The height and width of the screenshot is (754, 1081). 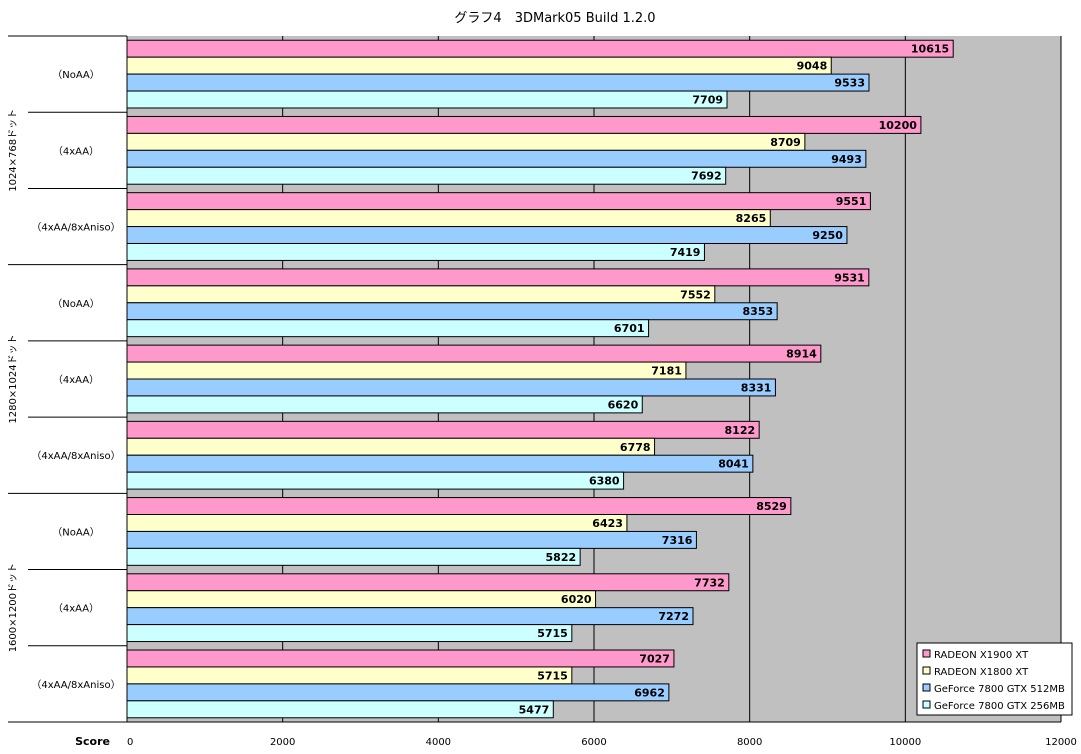 I want to click on x-tick-label: 4000, so click(x=438, y=742).